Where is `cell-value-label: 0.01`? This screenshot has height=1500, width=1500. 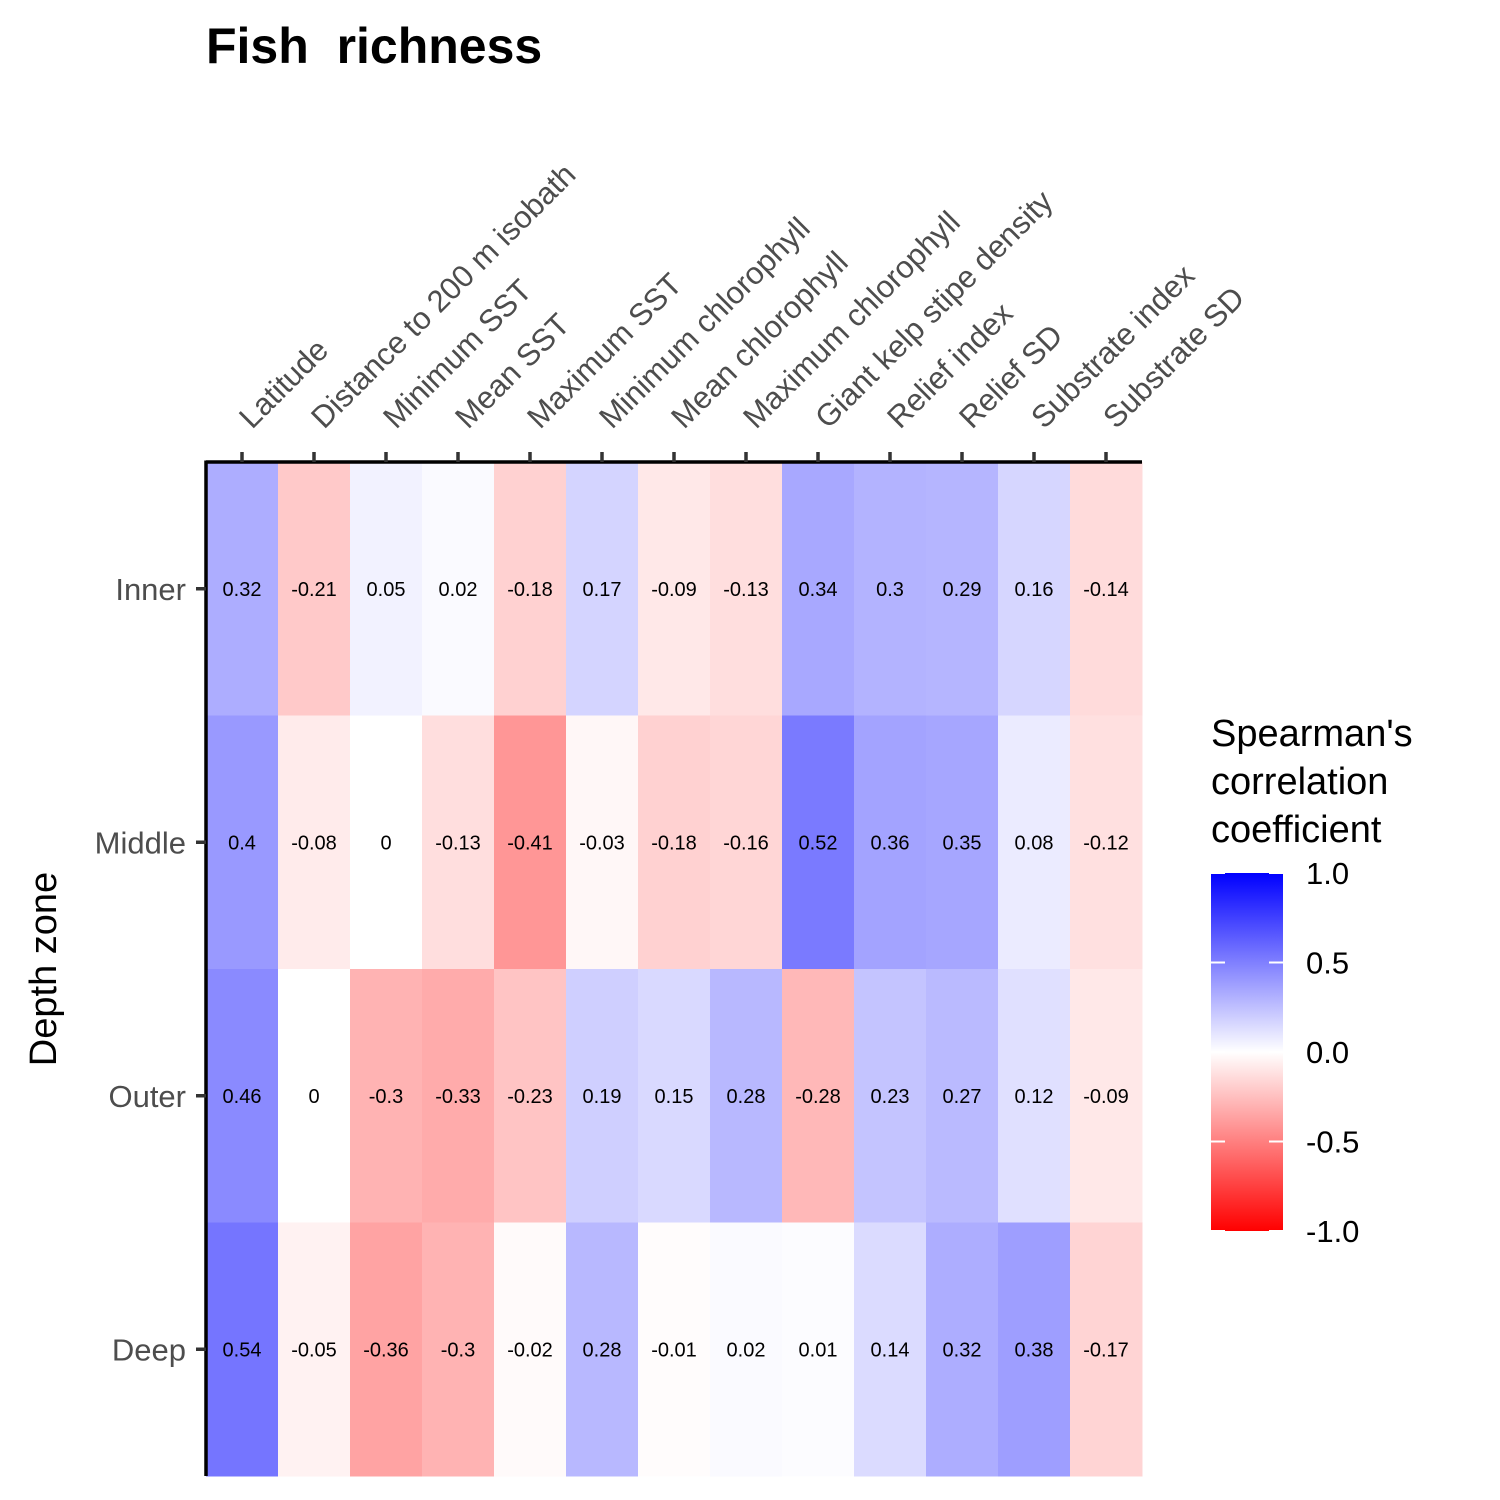
cell-value-label: 0.01 is located at coordinates (818, 1350).